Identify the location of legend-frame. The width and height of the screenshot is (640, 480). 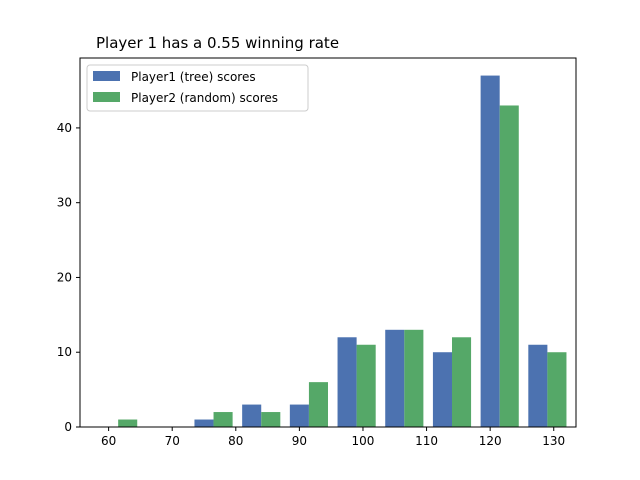
(197, 88).